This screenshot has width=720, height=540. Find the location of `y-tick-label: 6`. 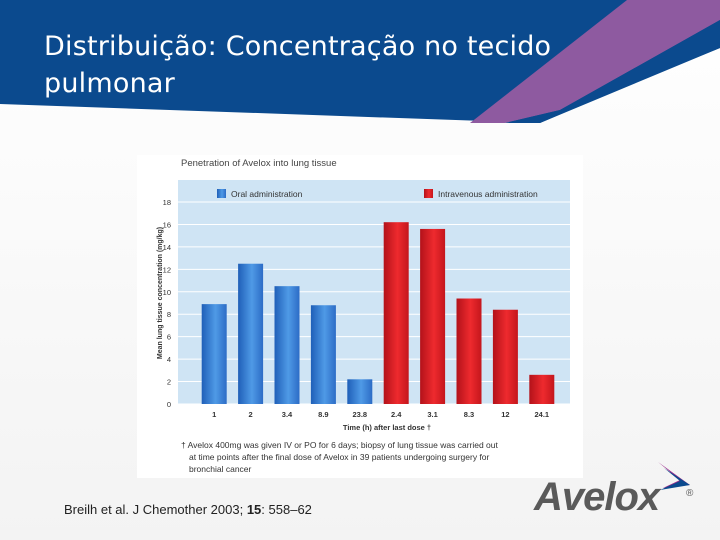

y-tick-label: 6 is located at coordinates (169, 337).